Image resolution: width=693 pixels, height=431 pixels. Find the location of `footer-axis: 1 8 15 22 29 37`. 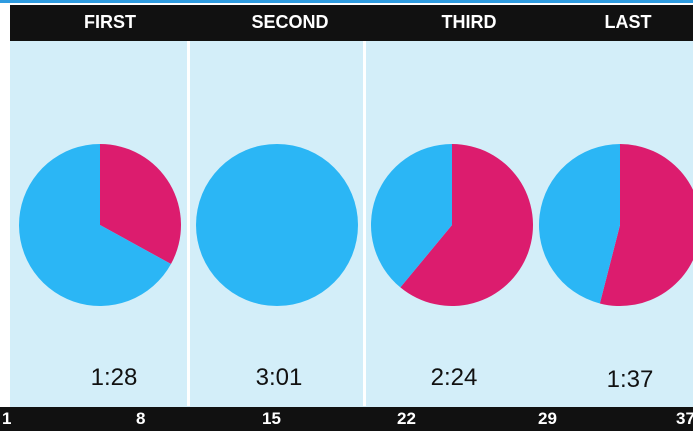

footer-axis: 1 8 15 22 29 37 is located at coordinates (346, 419).